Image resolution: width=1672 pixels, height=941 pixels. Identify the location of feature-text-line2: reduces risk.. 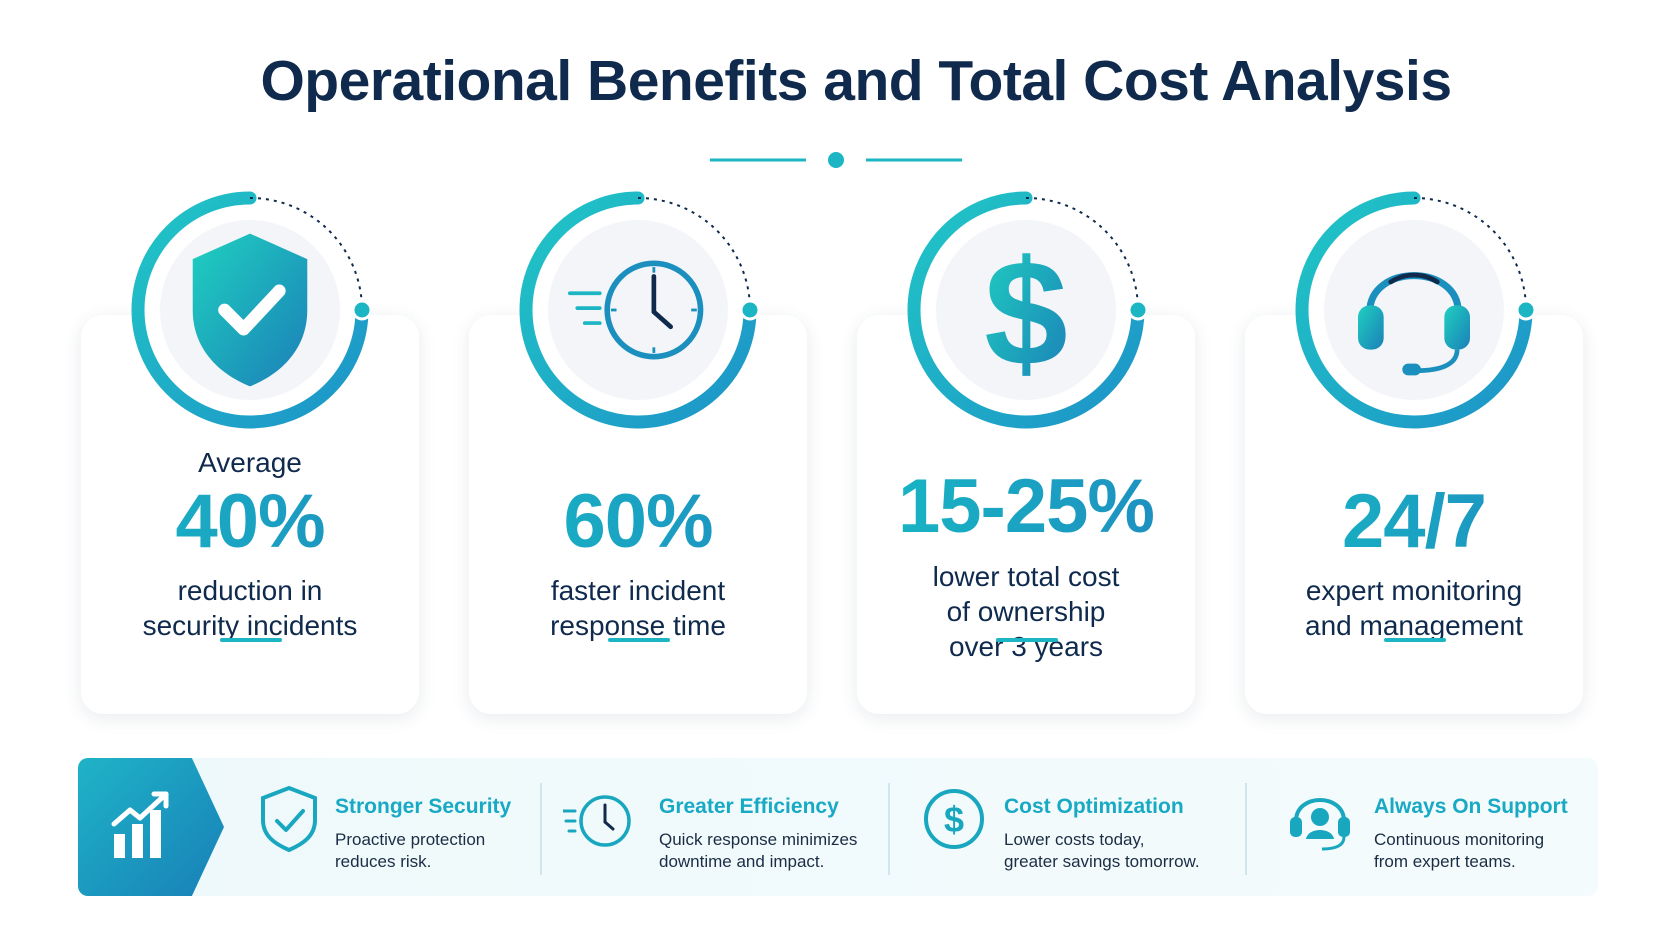
(383, 861).